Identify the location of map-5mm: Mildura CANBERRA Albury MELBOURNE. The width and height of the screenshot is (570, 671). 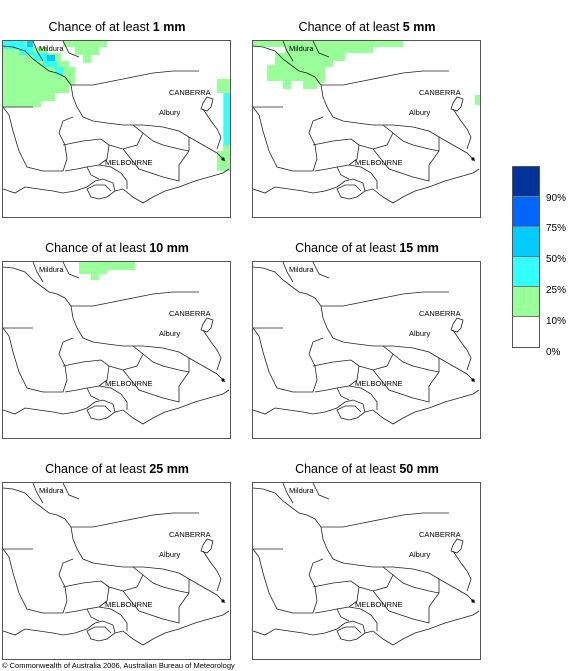
(366, 129).